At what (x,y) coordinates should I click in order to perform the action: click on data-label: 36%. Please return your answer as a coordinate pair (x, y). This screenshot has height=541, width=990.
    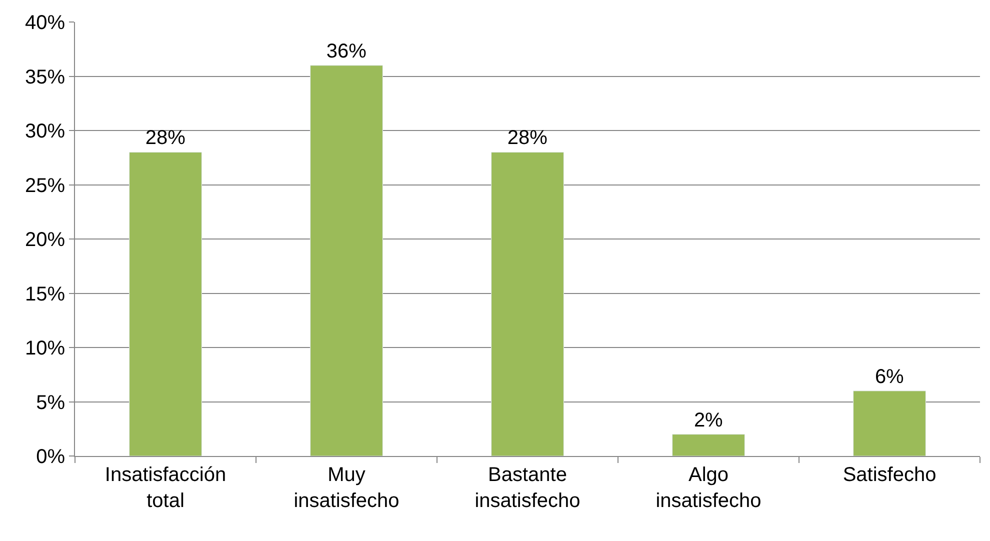
    Looking at the image, I should click on (346, 51).